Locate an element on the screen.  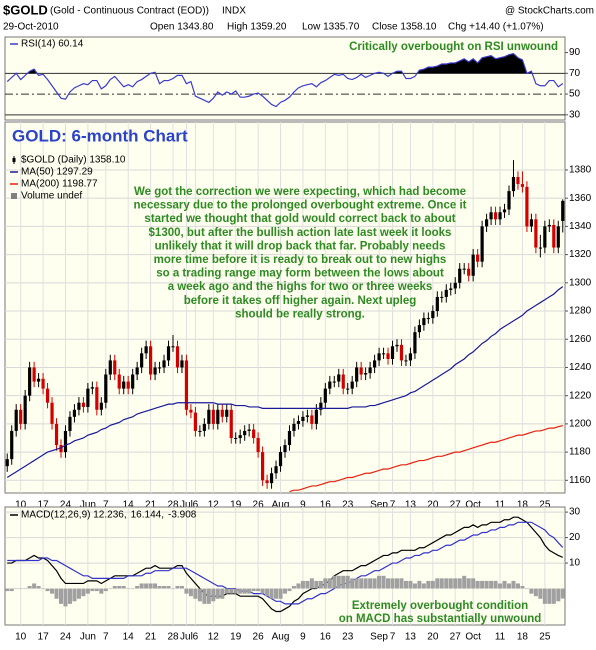
x-tick-label: 27 is located at coordinates (456, 505).